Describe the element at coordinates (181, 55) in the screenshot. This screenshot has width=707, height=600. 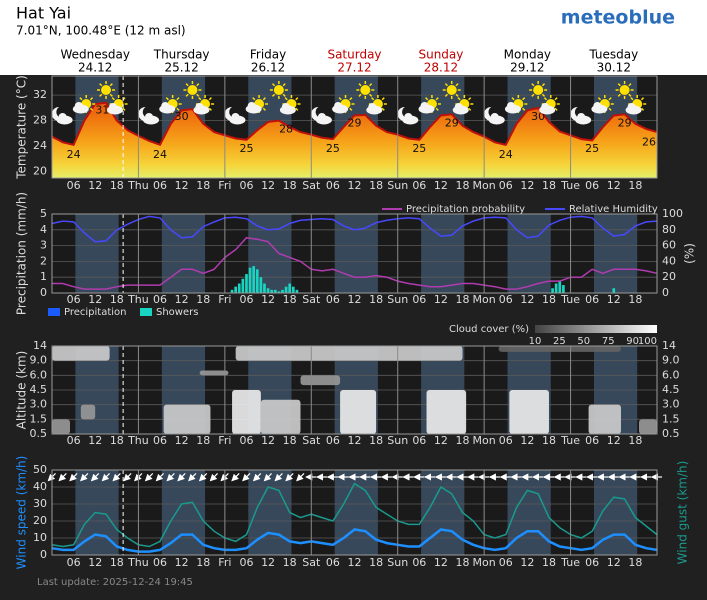
I see `day-name: Thursday` at that location.